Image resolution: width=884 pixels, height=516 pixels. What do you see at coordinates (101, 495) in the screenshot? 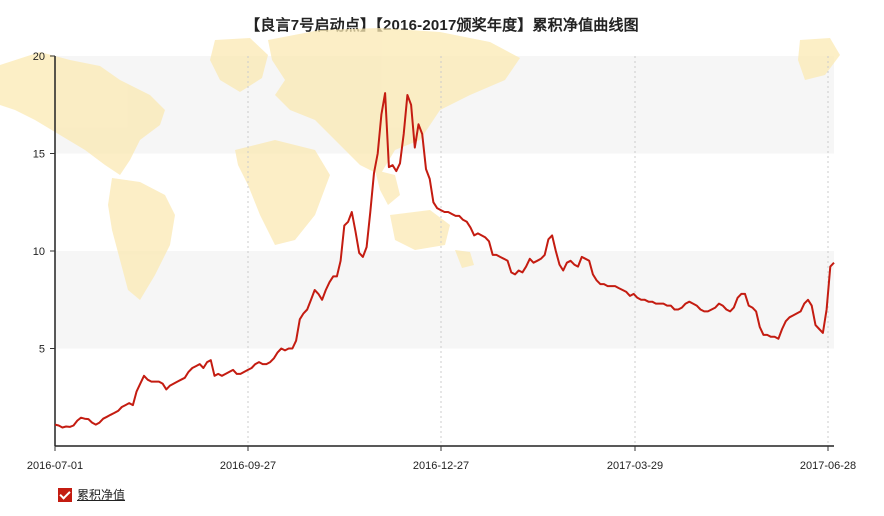
I see `legend-label: 累积净值` at bounding box center [101, 495].